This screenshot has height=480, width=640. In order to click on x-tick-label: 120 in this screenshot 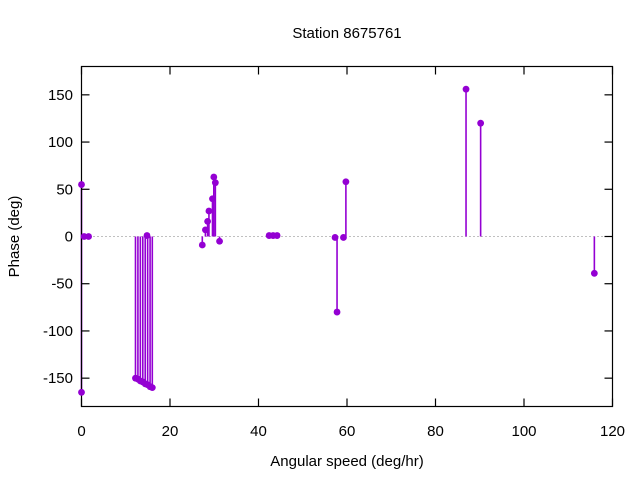, I will do `click(612, 431)`.